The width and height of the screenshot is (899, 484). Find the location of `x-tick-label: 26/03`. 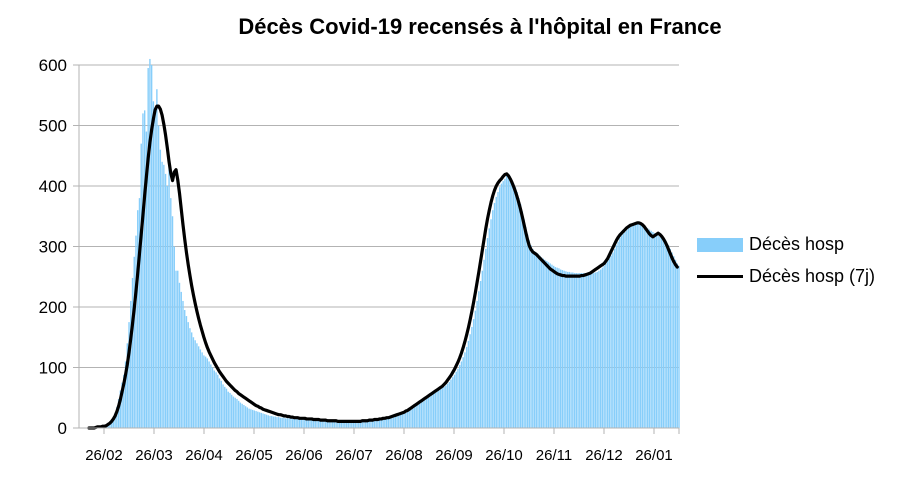

x-tick-label: 26/03 is located at coordinates (154, 455).